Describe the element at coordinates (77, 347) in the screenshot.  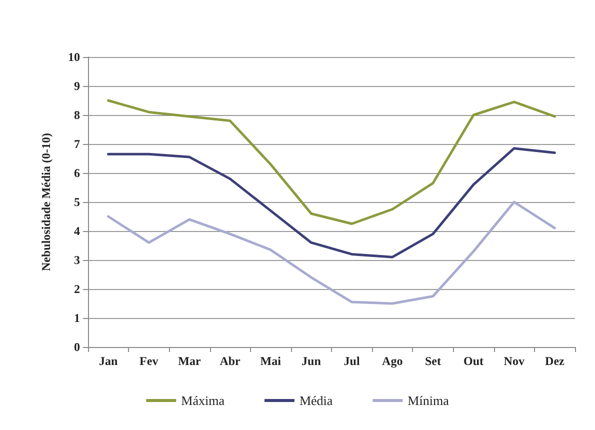
I see `y-tick-label: 0` at that location.